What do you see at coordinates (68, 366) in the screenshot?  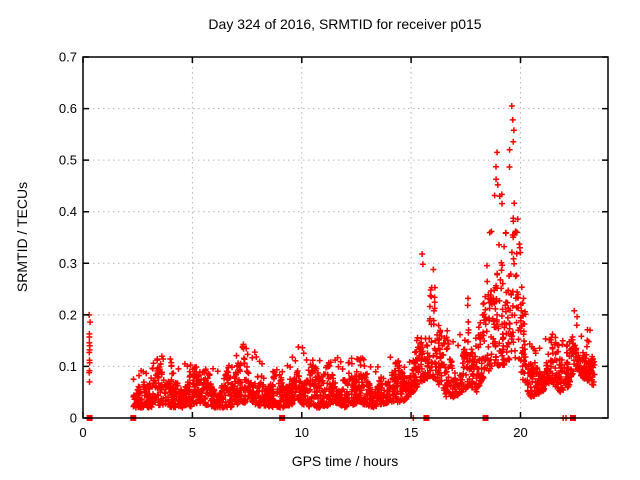 I see `y-tick-label: 0.1` at bounding box center [68, 366].